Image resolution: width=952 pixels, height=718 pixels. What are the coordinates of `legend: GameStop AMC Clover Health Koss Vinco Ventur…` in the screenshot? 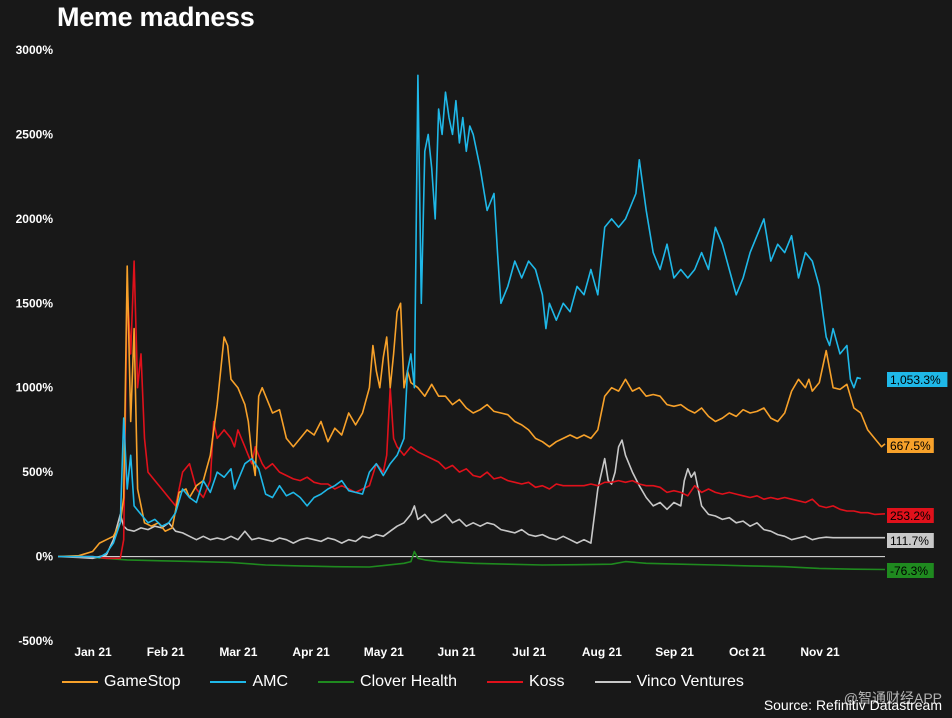 It's located at (418, 682).